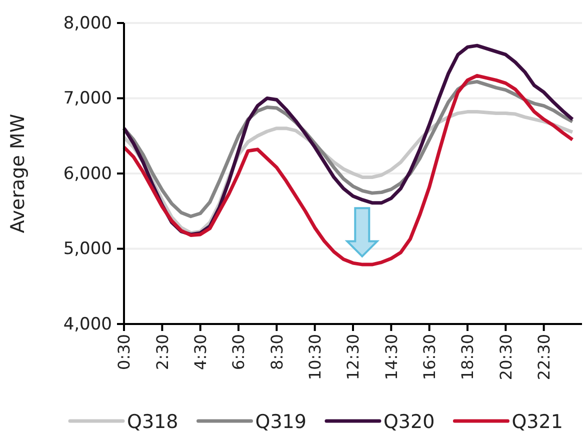 The image size is (584, 435). I want to click on x-tick-label: 2:30, so click(162, 352).